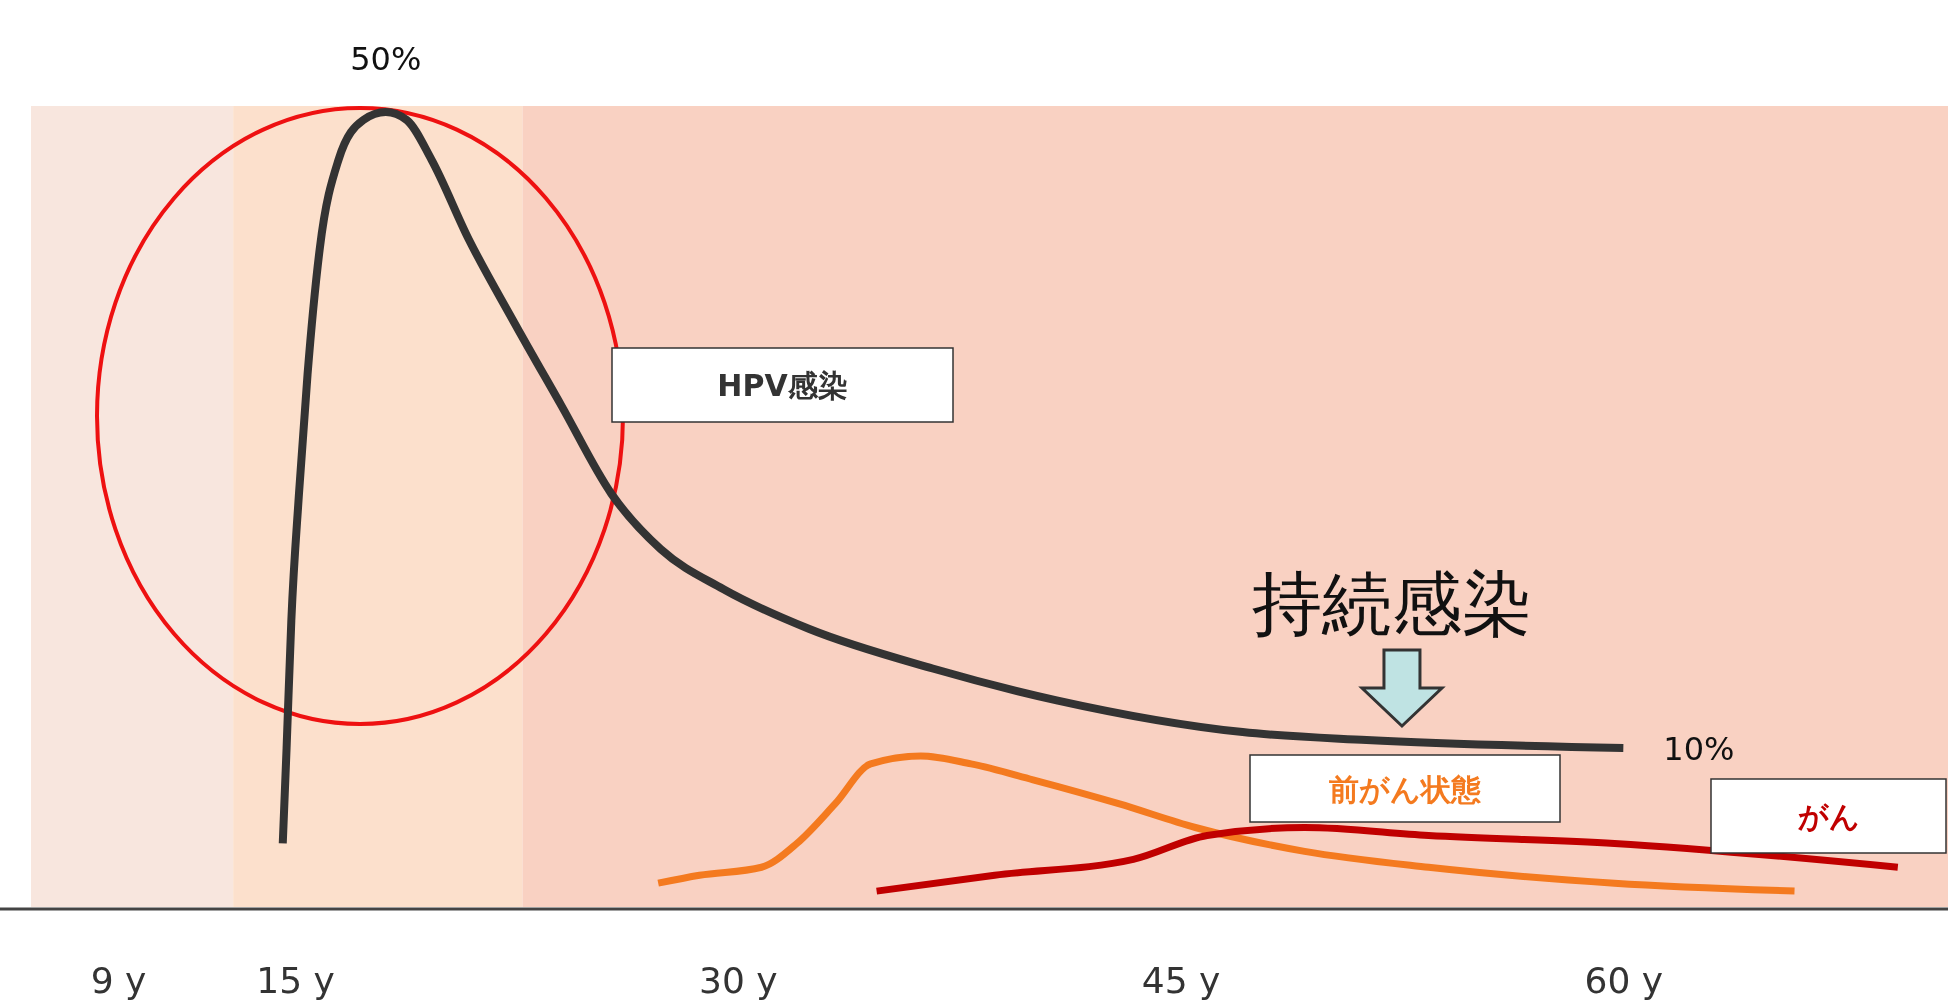 The width and height of the screenshot is (1948, 1008). Describe the element at coordinates (1391, 604) in the screenshot. I see `annotation: 持続感染` at that location.